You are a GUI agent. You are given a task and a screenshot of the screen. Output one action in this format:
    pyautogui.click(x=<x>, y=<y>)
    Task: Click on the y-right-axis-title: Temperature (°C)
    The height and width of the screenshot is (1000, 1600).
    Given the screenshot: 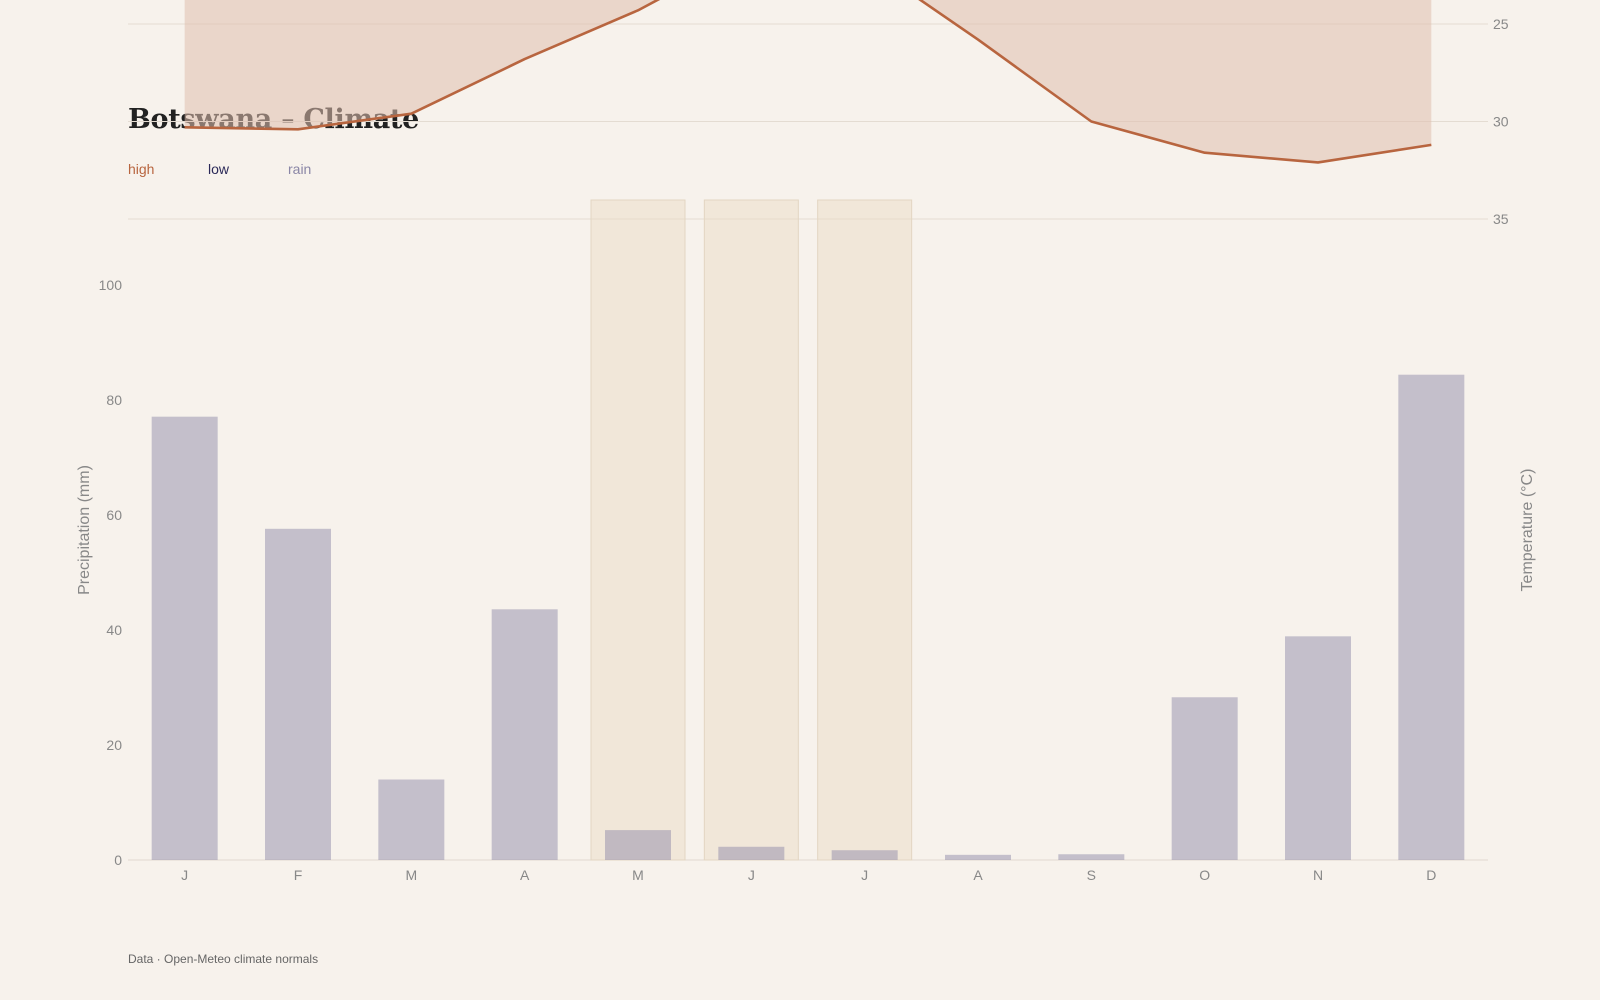 What is the action you would take?
    pyautogui.click(x=1527, y=530)
    